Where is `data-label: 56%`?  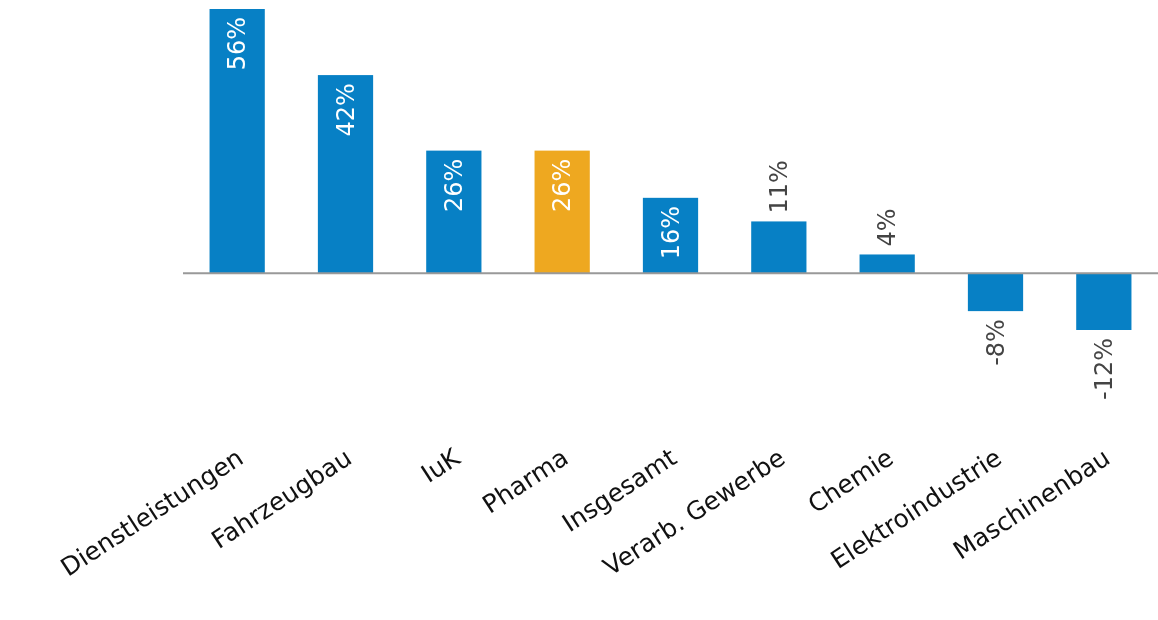 data-label: 56% is located at coordinates (237, 44).